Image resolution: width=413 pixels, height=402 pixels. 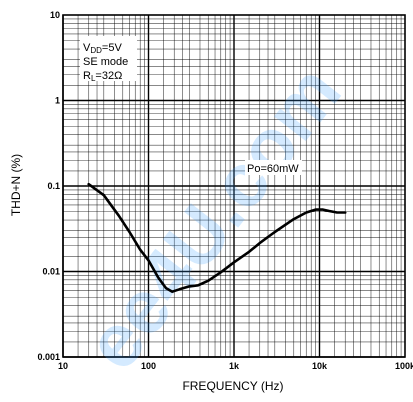 I want to click on y-axis-label: THD+N (%), so click(x=16, y=185).